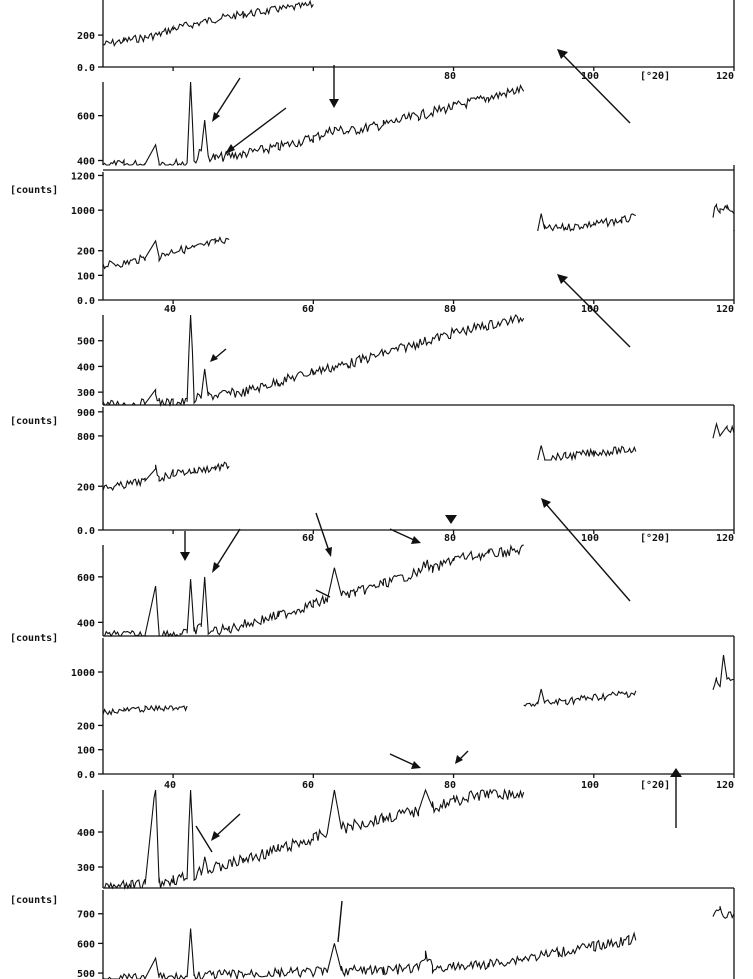 Image resolution: width=753 pixels, height=979 pixels. I want to click on x-axis-unit-labels: [°2θ] [°2θ] [°2θ], so click(655, 431).